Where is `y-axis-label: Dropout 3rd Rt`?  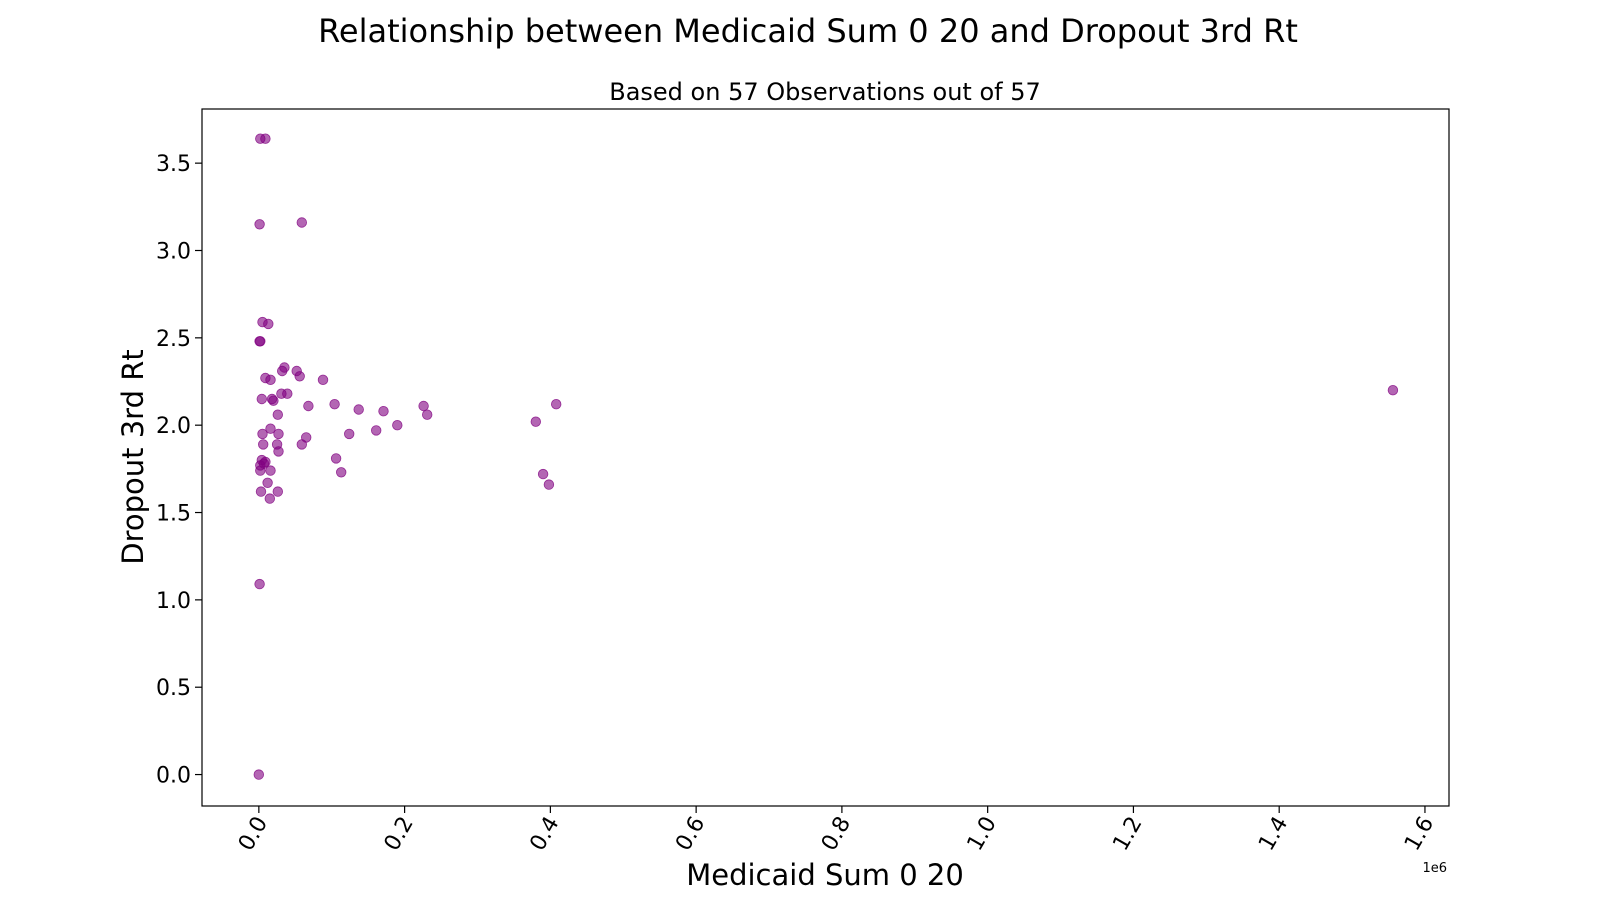
y-axis-label: Dropout 3rd Rt is located at coordinates (133, 457).